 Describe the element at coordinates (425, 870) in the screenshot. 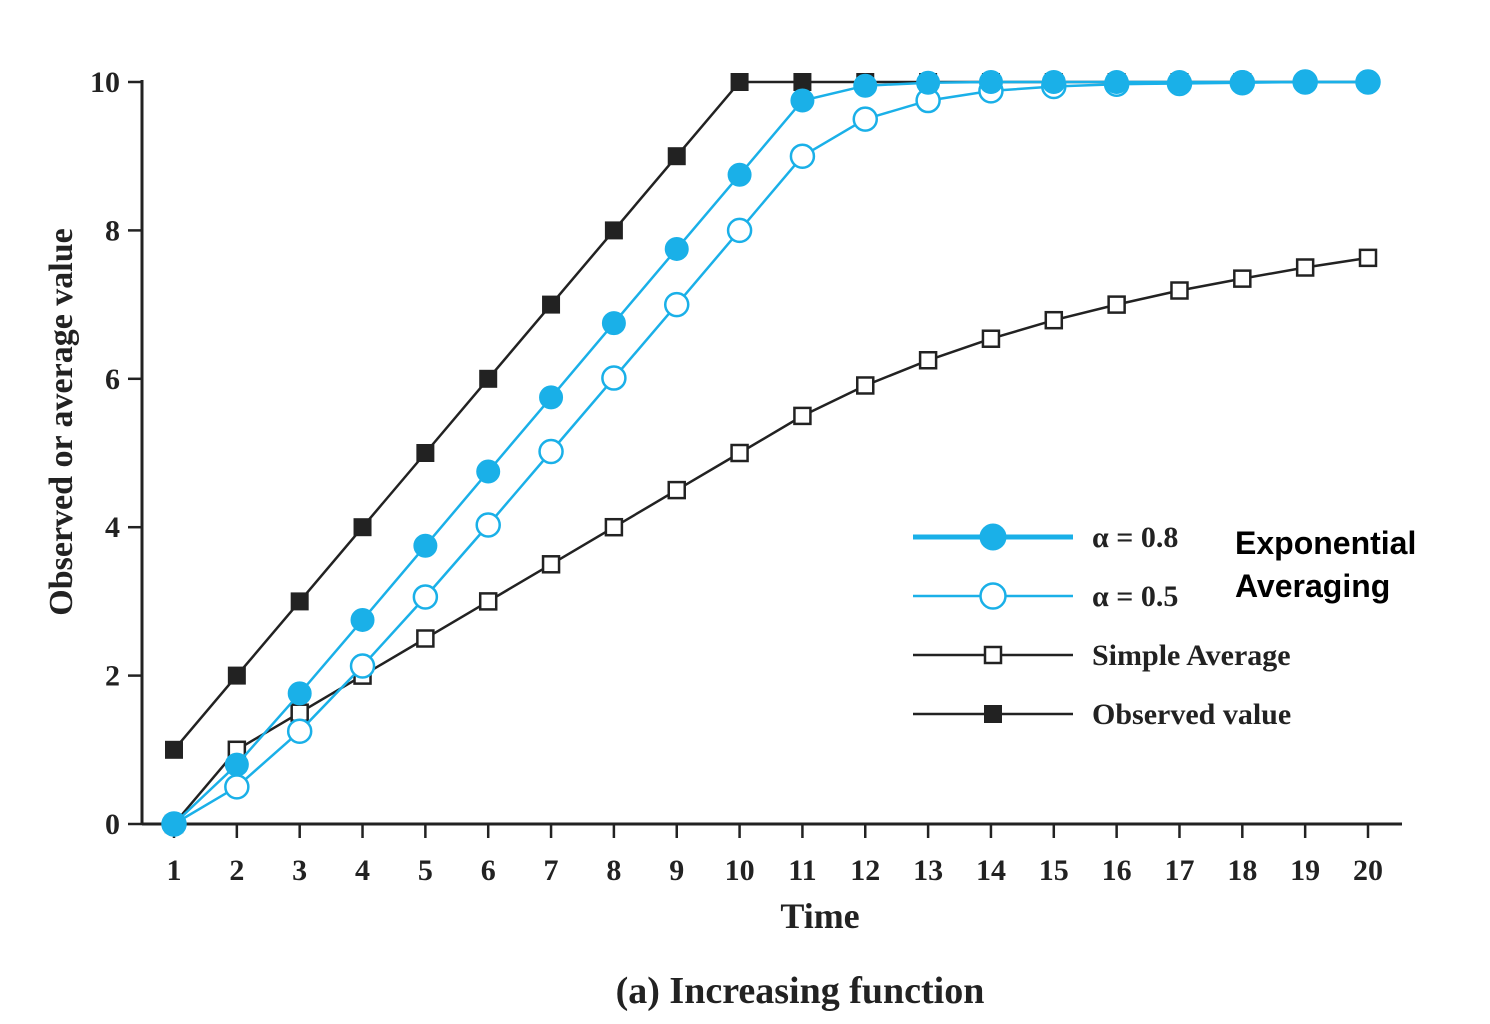

I see `x-tick-label: 5` at that location.